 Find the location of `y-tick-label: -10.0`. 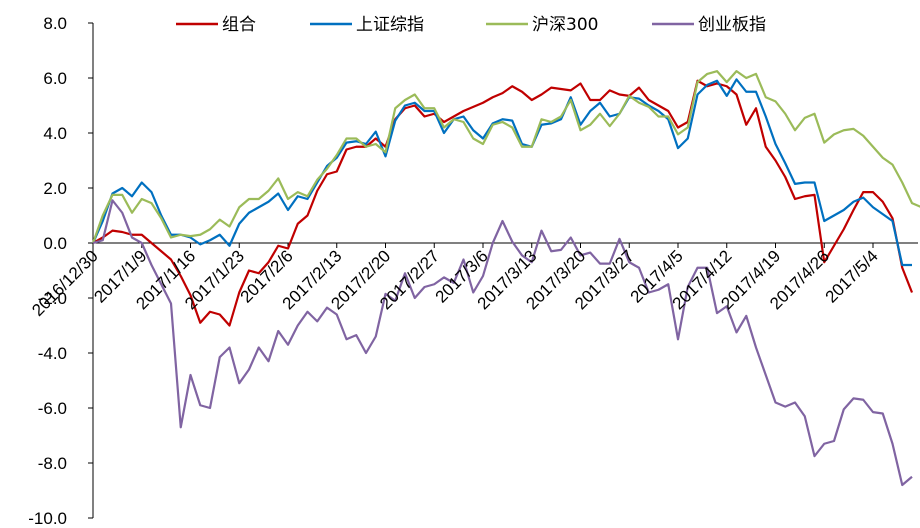

y-tick-label: -10.0 is located at coordinates (47, 518).